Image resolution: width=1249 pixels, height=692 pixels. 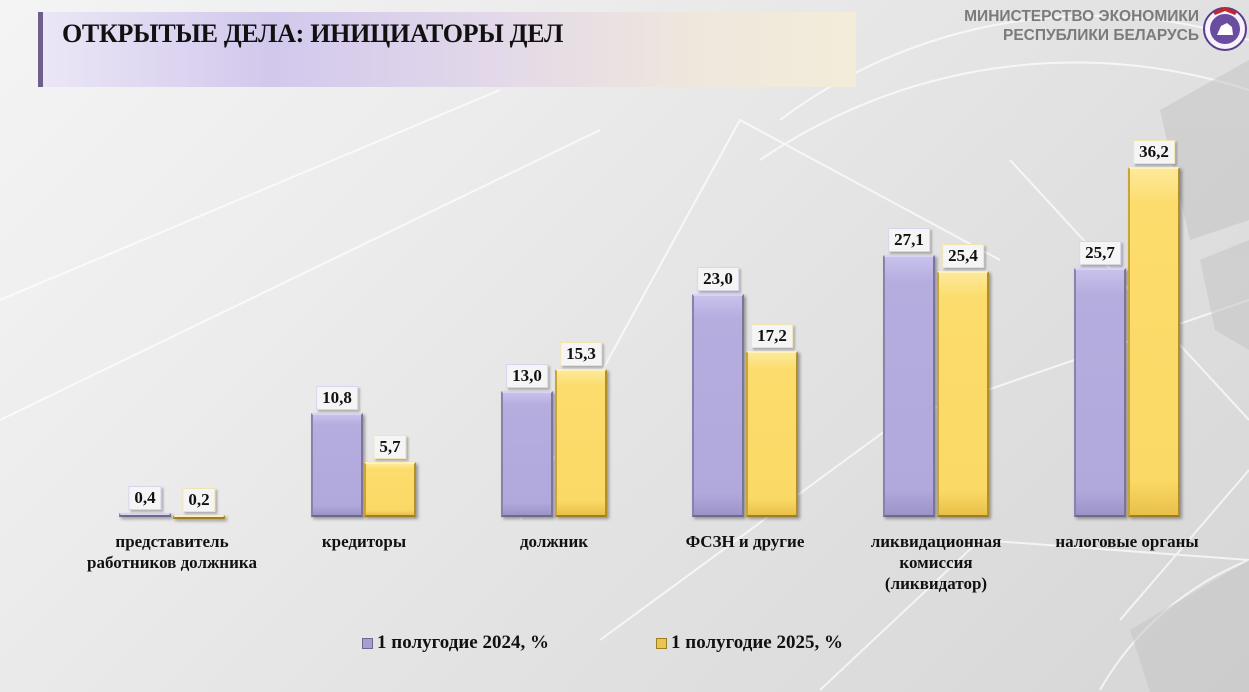 What do you see at coordinates (718, 279) in the screenshot?
I see `value-label-2024-fszn: 23,0` at bounding box center [718, 279].